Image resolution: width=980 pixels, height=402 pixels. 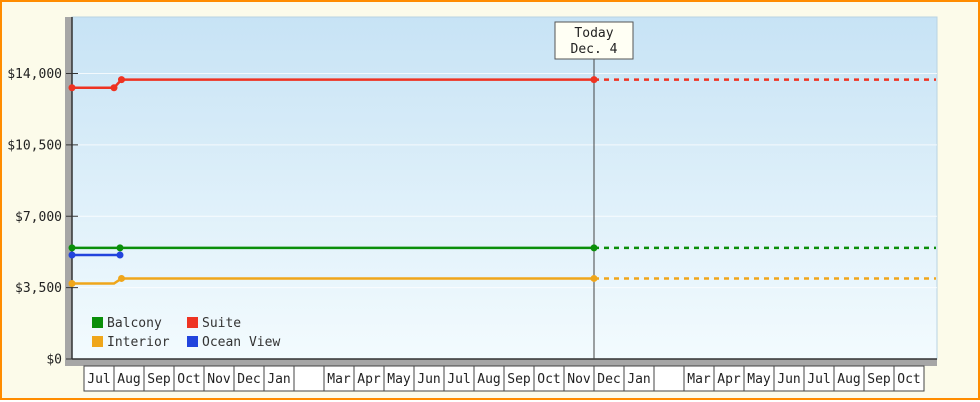 I want to click on y-tick-label: $10,500, so click(x=34, y=145).